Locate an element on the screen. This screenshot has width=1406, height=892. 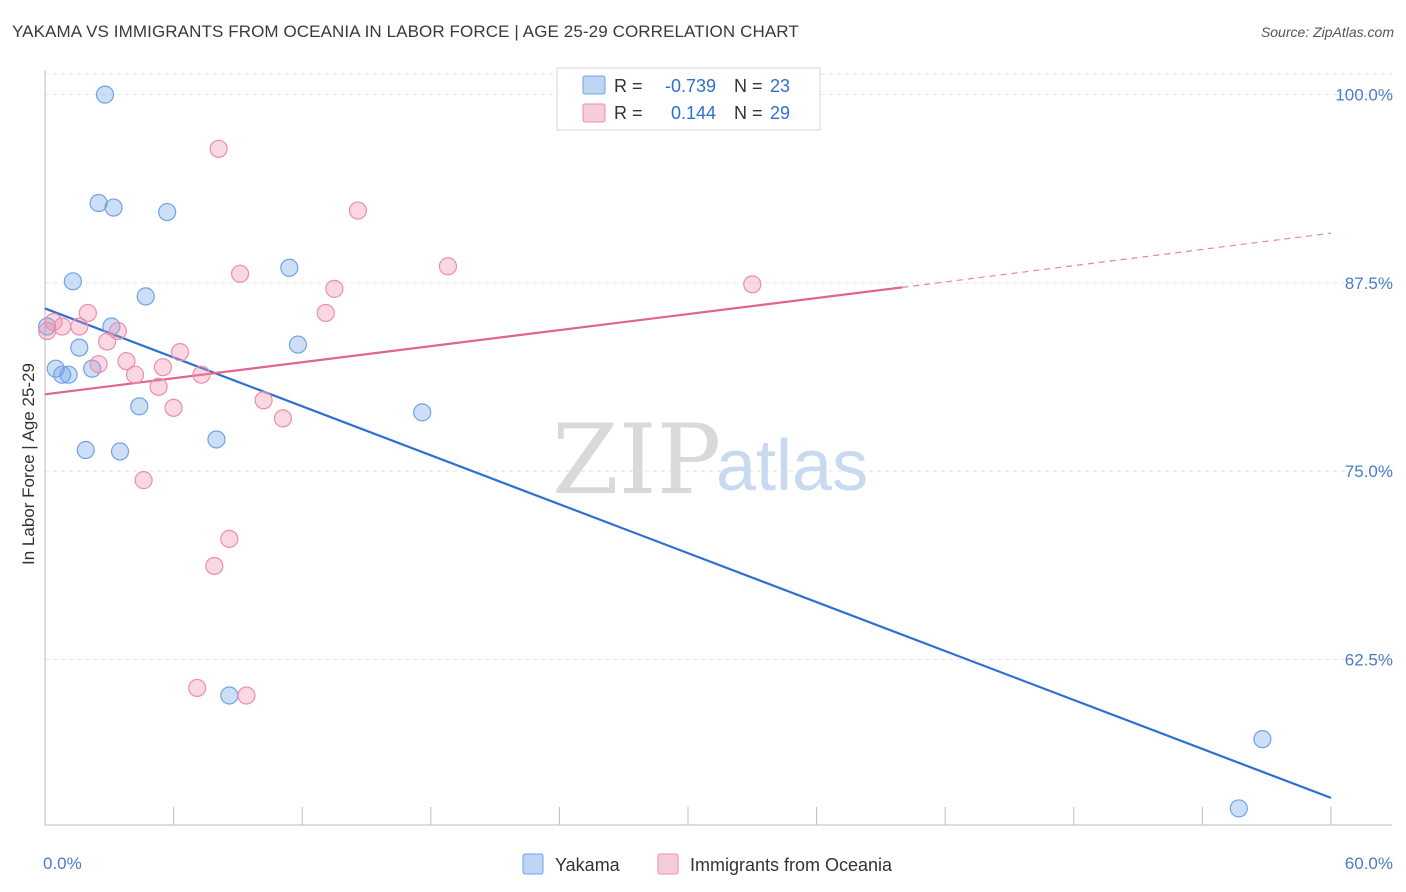
watermark: ZIP atlas is located at coordinates (710, 460).